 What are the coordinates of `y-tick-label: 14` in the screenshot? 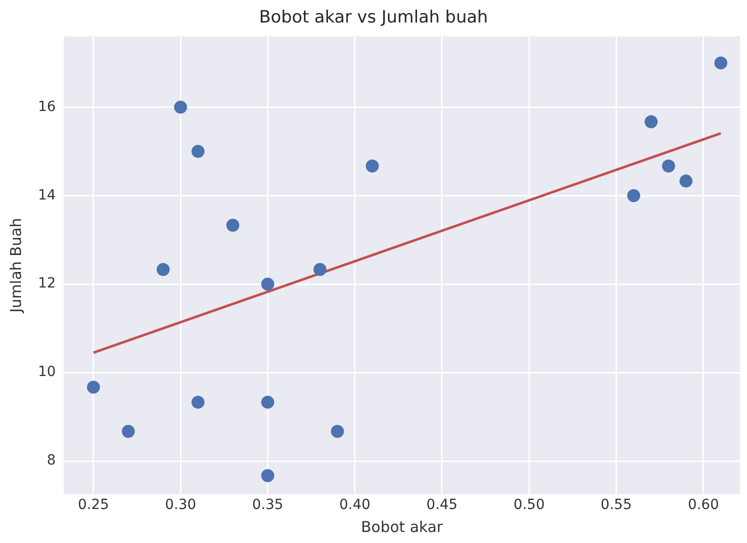 It's located at (47, 195).